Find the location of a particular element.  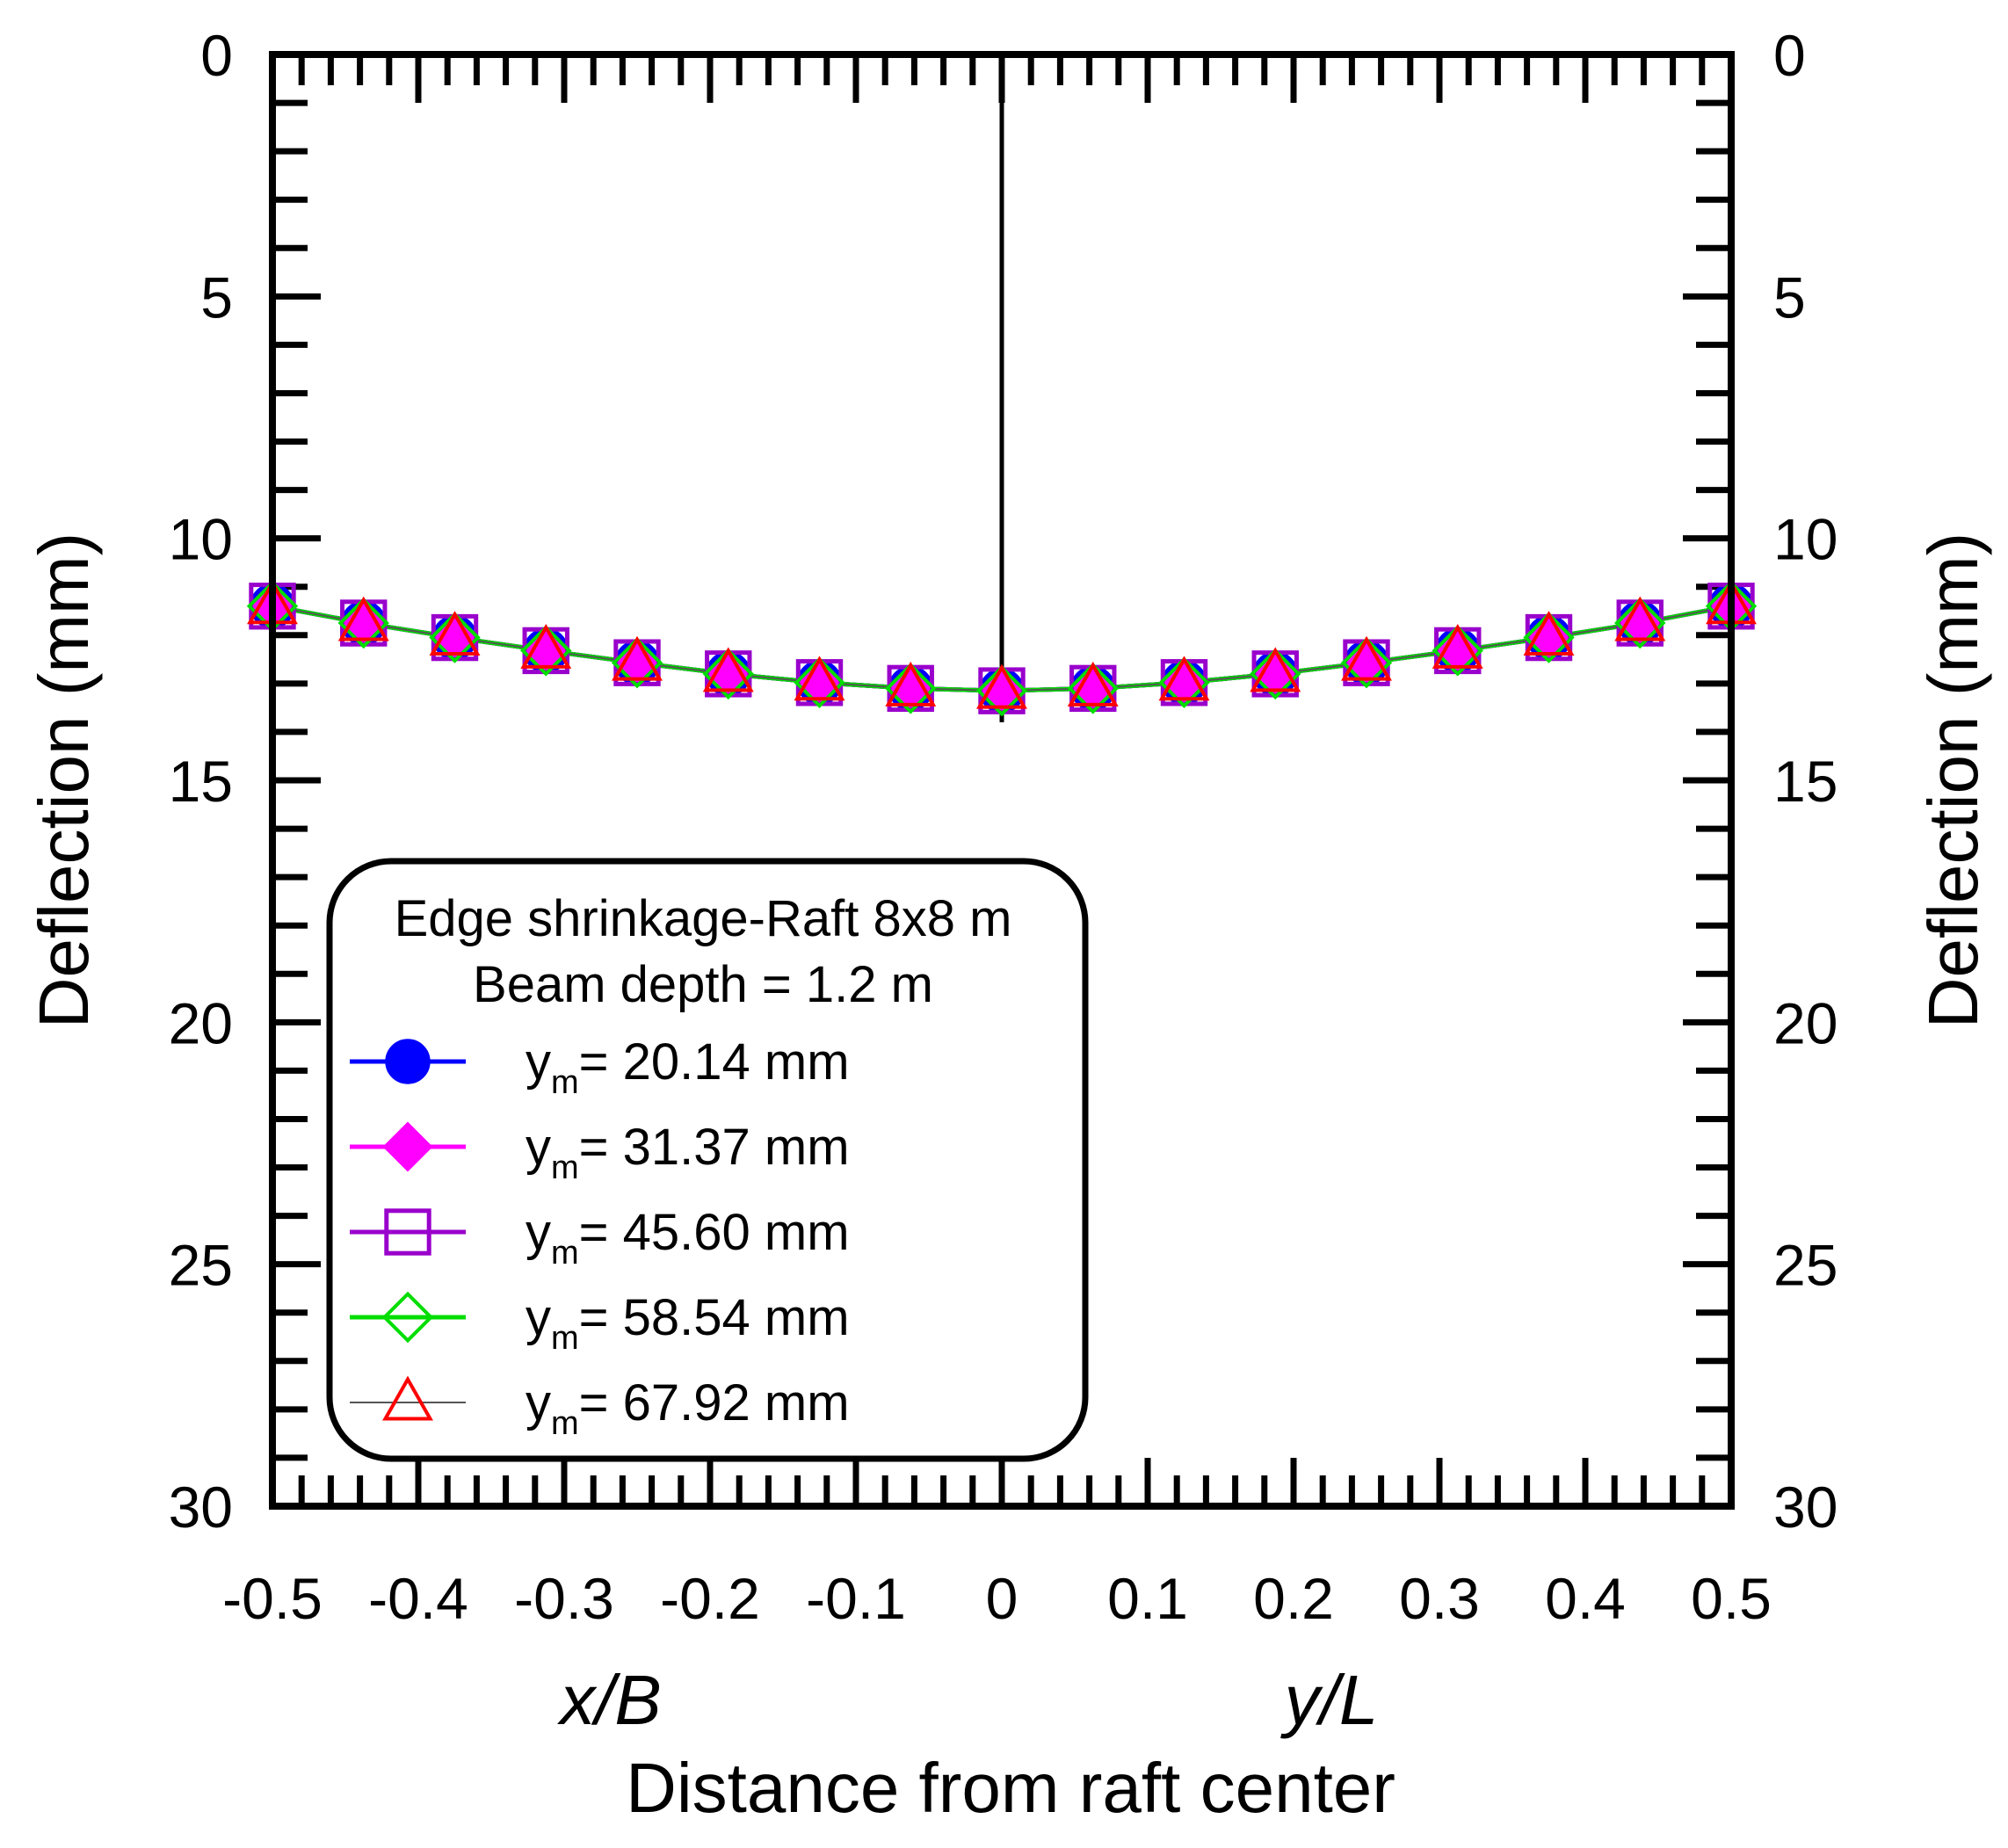

series-5-points is located at coordinates (1002, 644).